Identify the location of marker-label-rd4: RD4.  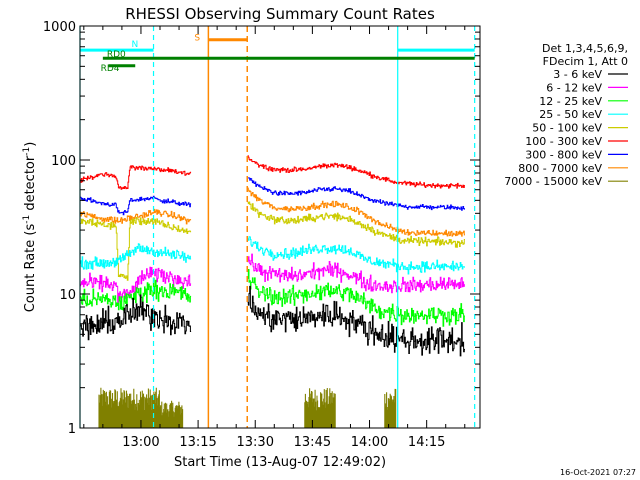
(110, 69).